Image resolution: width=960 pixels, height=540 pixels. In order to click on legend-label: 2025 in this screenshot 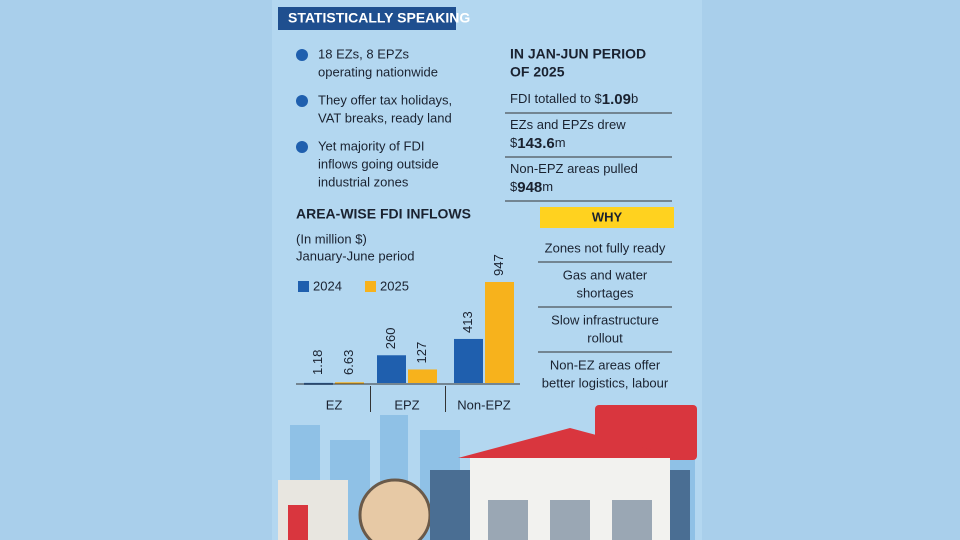, I will do `click(394, 285)`.